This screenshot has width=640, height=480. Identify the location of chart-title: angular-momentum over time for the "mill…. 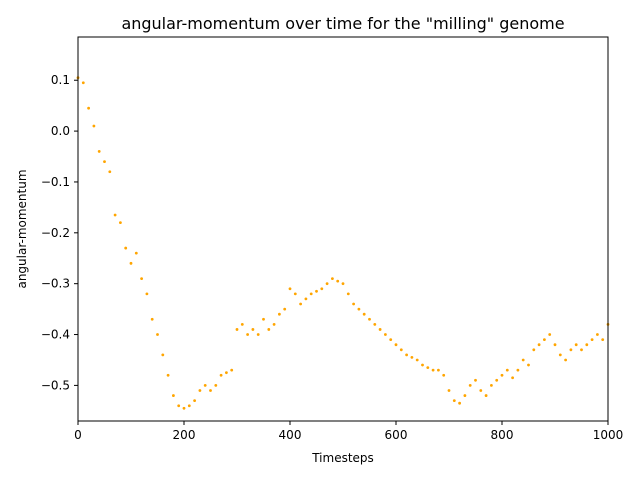
(342, 23).